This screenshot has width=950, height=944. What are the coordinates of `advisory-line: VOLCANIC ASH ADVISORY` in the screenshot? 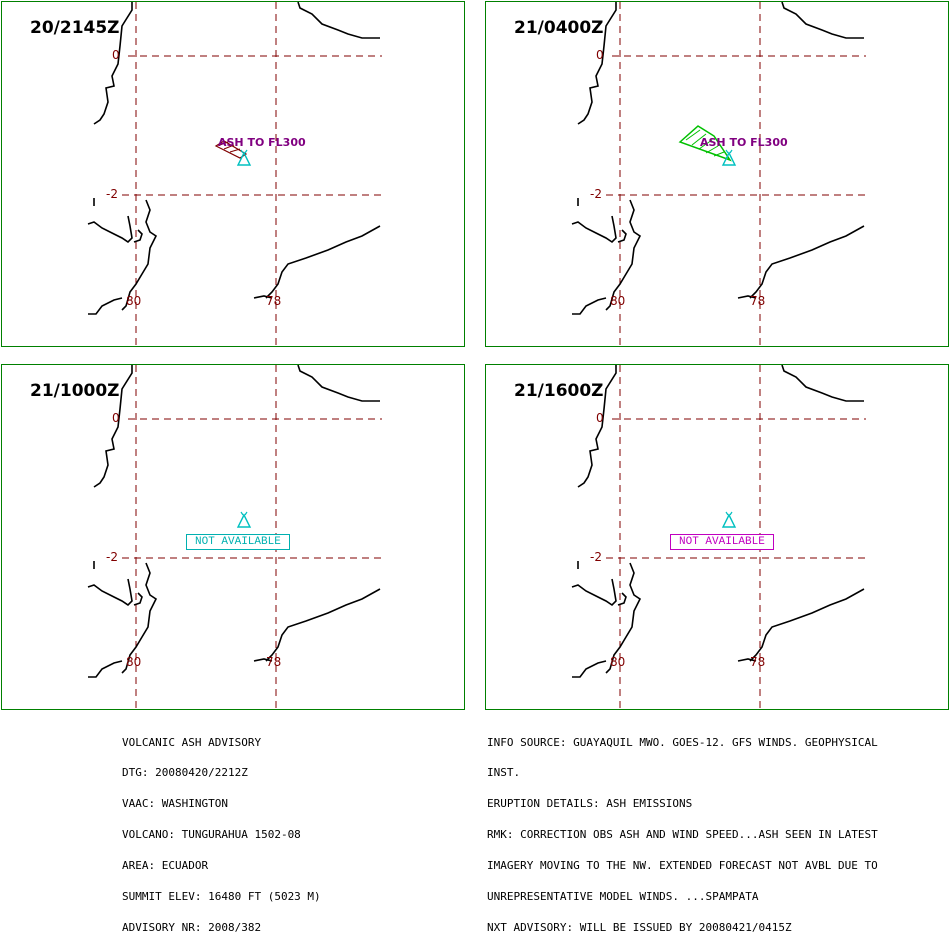 It's located at (192, 742).